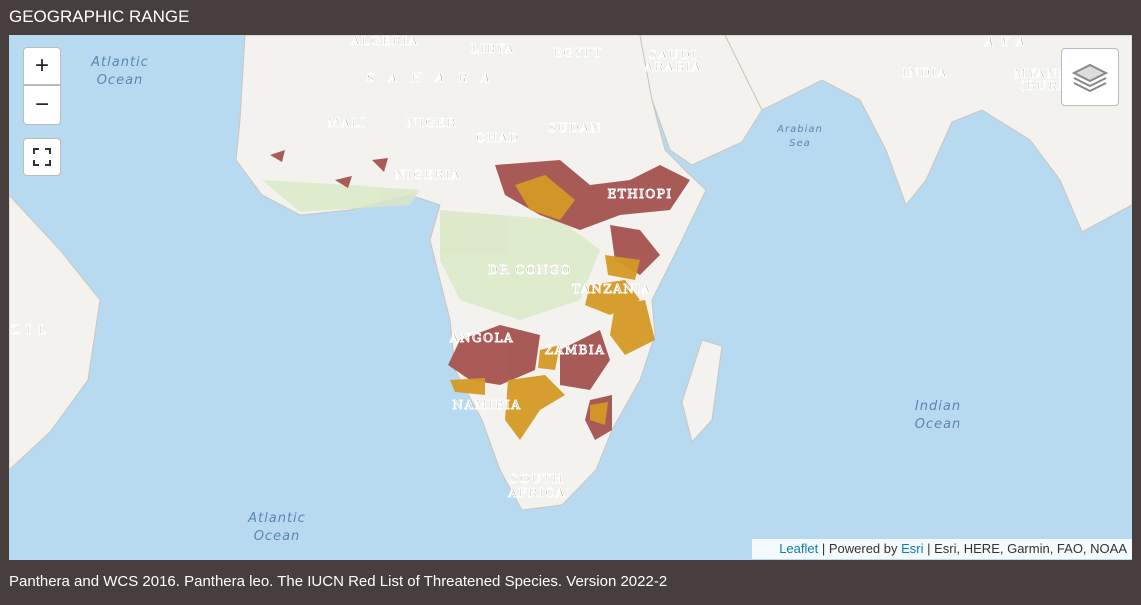  What do you see at coordinates (347, 123) in the screenshot?
I see `country-label: MALI` at bounding box center [347, 123].